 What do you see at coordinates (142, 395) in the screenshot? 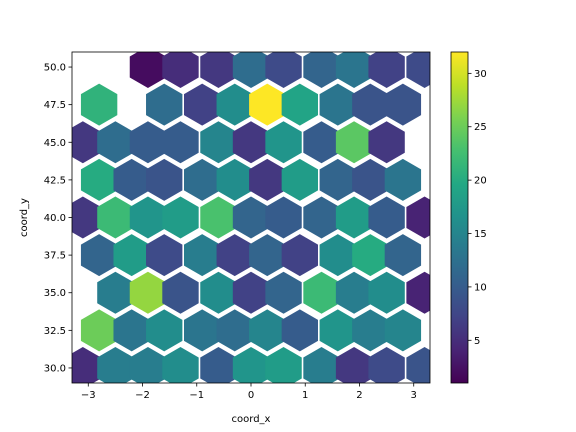
I see `x-tick-label: −2` at bounding box center [142, 395].